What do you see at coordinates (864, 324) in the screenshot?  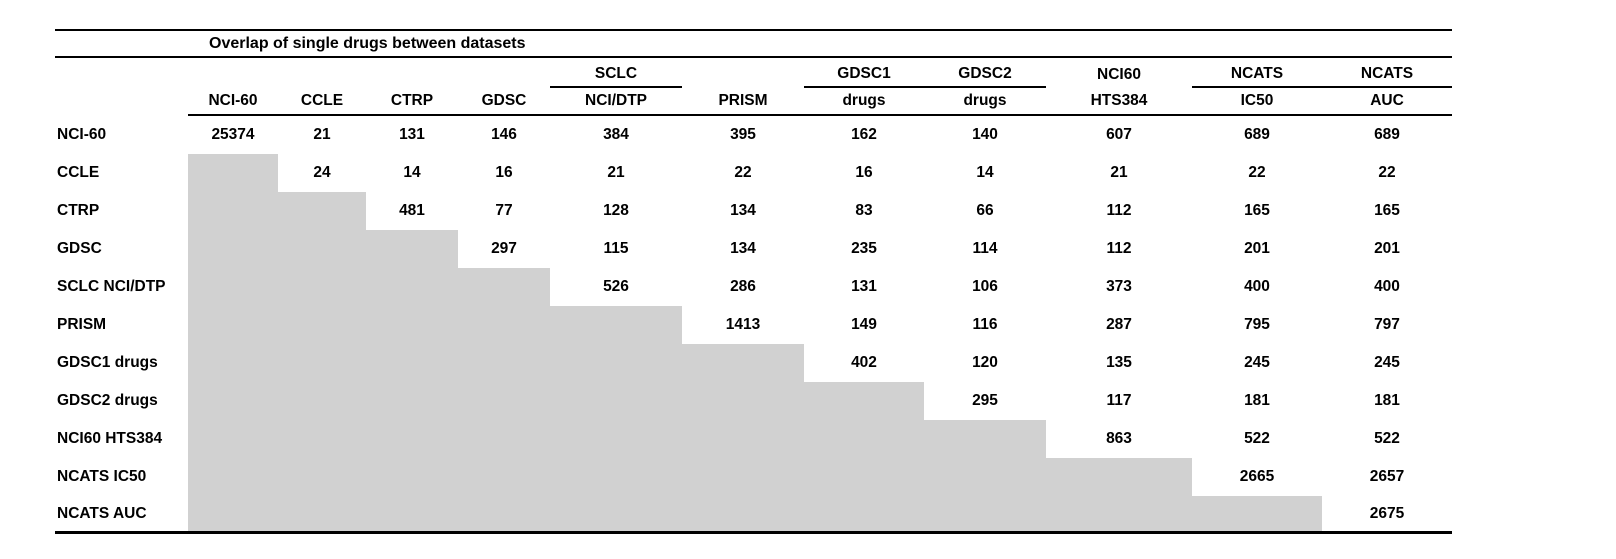 I see `value-cell: 149` at bounding box center [864, 324].